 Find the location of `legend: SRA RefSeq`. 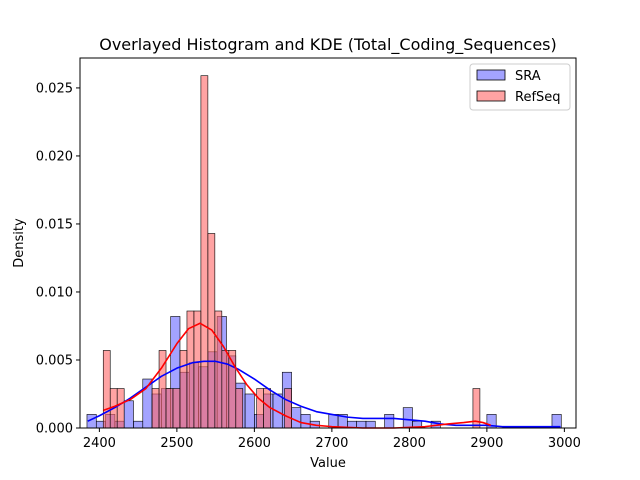

legend: SRA RefSeq is located at coordinates (520, 87).